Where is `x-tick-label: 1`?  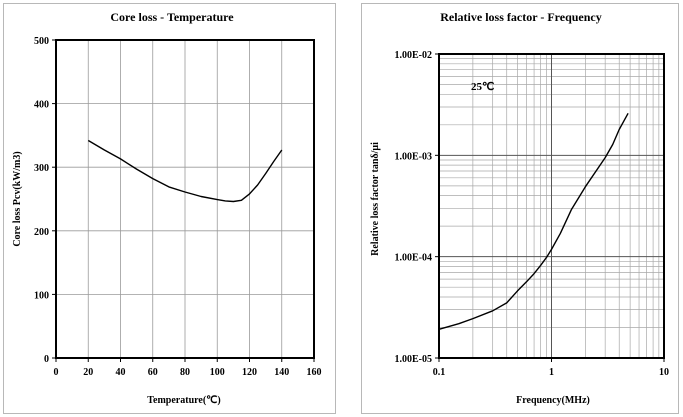
x-tick-label: 1 is located at coordinates (551, 372).